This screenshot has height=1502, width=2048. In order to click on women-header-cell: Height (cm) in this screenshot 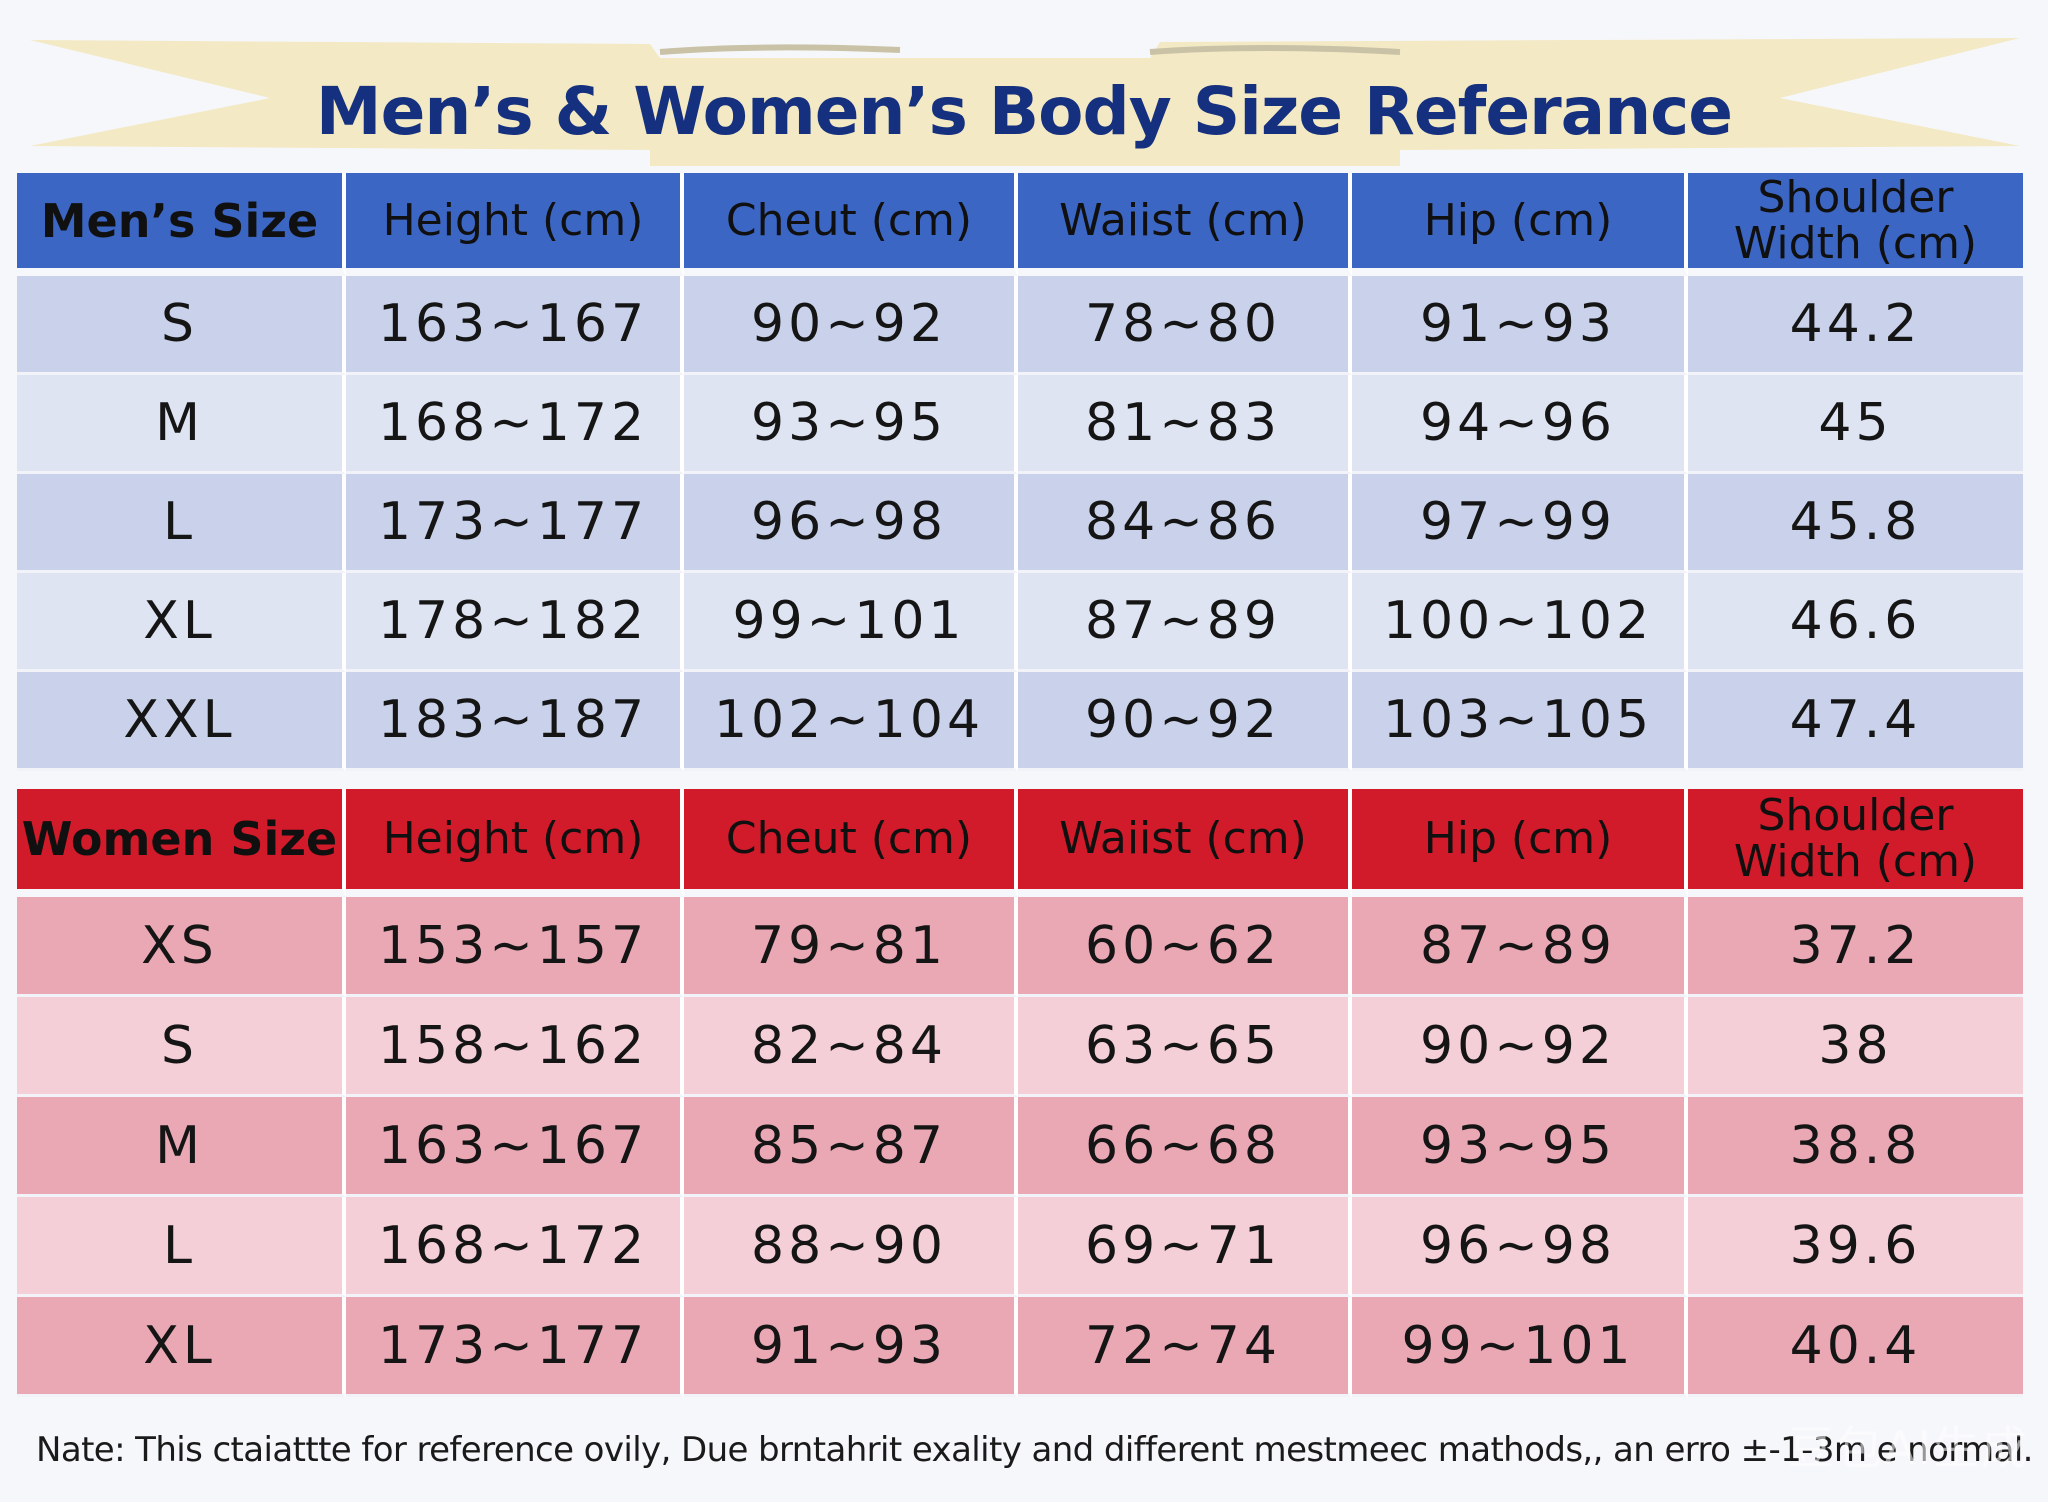, I will do `click(515, 843)`.